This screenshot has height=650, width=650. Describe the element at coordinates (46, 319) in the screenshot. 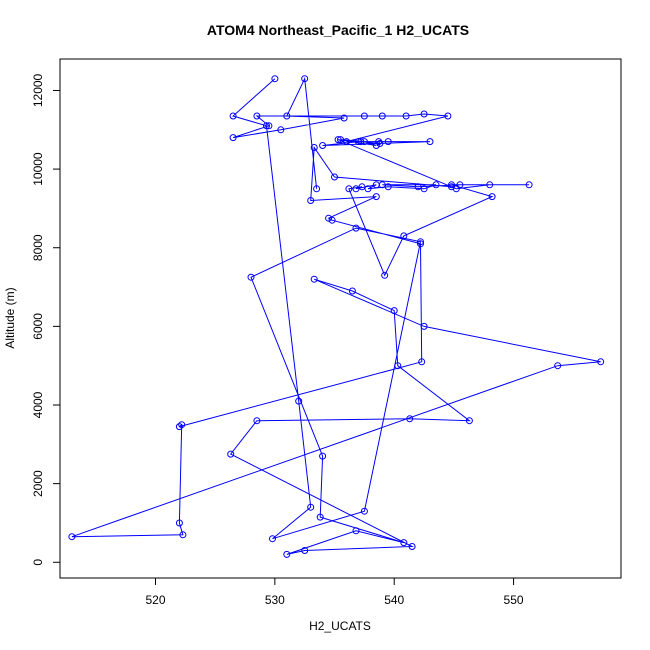

I see `y-axis: 0 2000 4000 6000 8000 10000 12000` at that location.